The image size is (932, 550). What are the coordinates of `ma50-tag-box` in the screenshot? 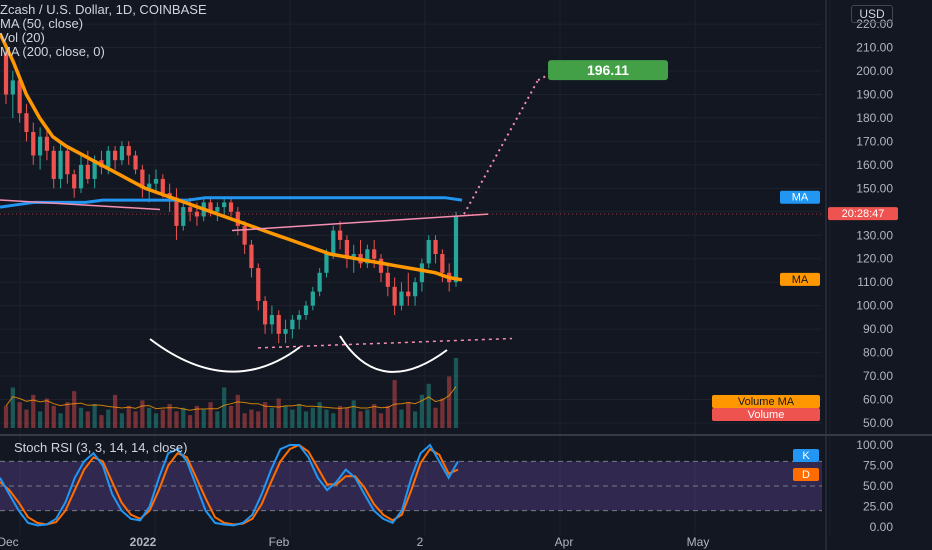 It's located at (800, 279).